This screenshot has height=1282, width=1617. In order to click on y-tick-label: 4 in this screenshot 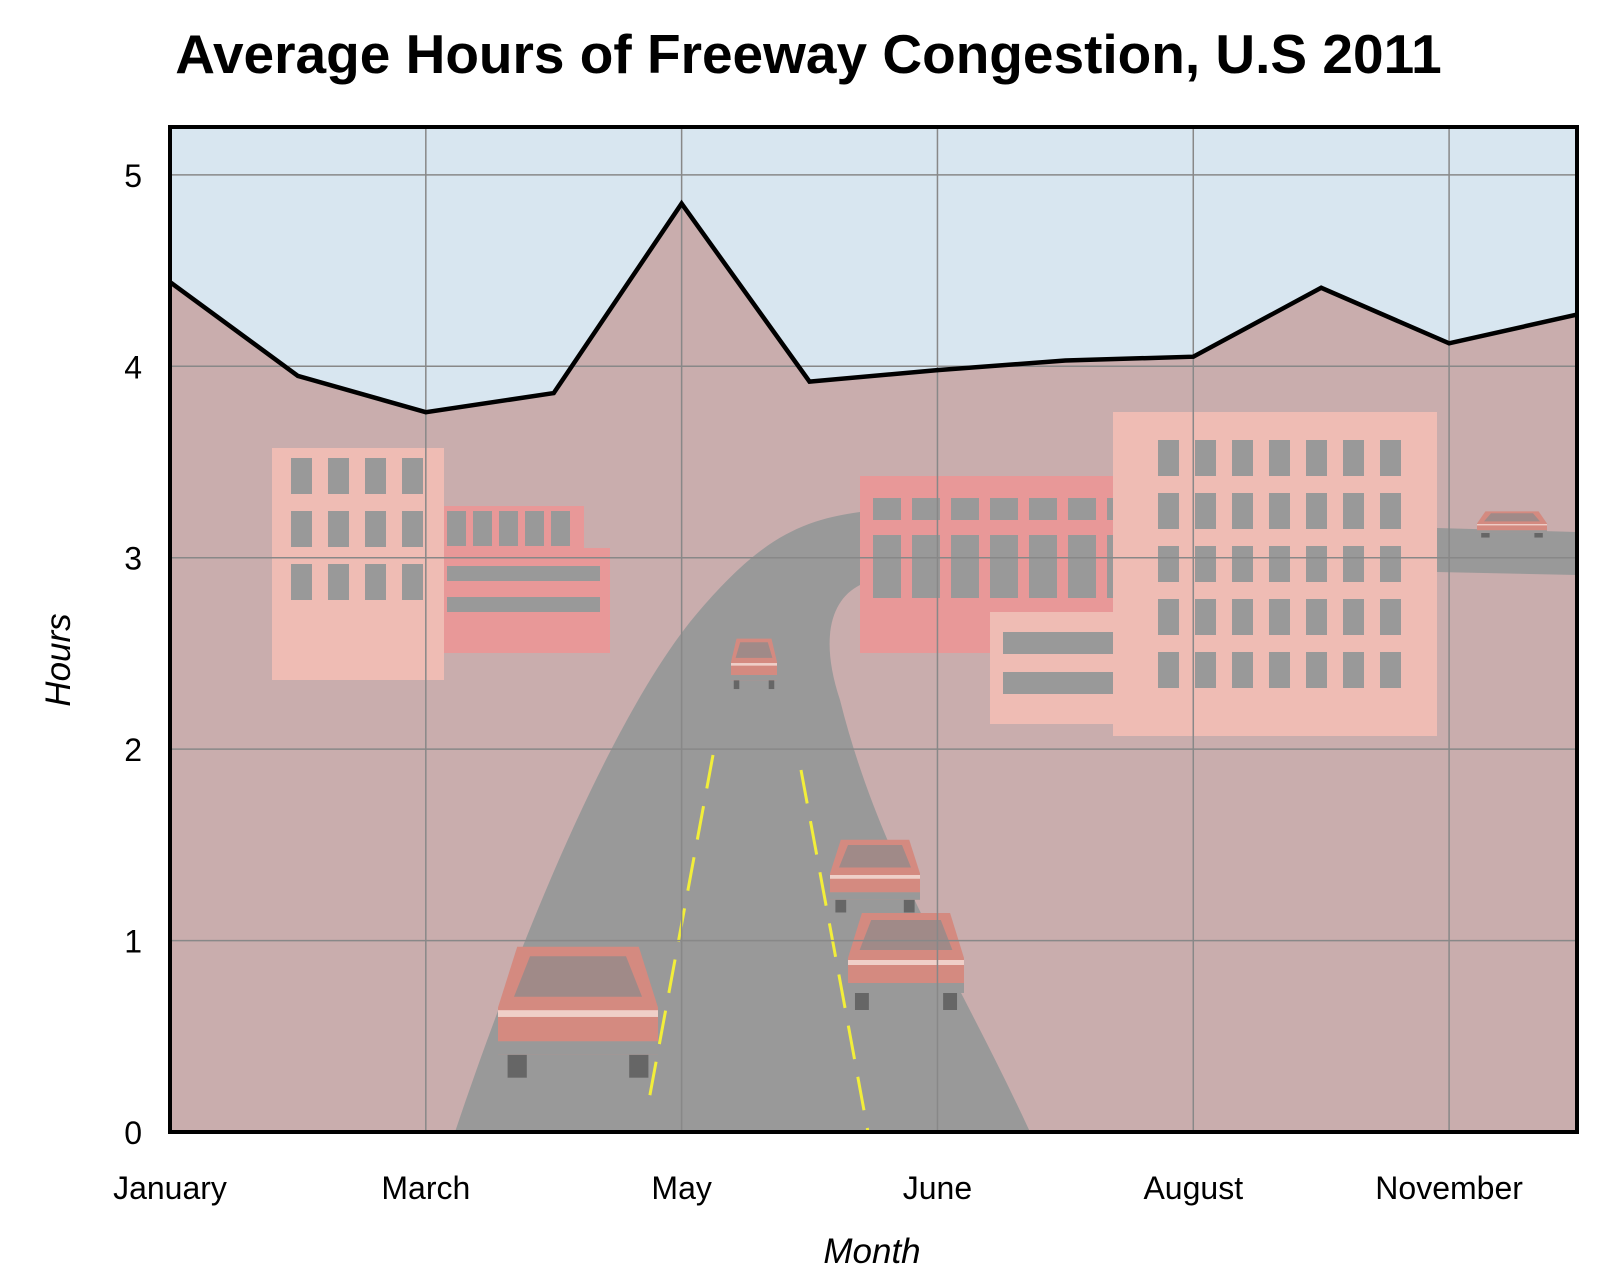, I will do `click(133, 367)`.